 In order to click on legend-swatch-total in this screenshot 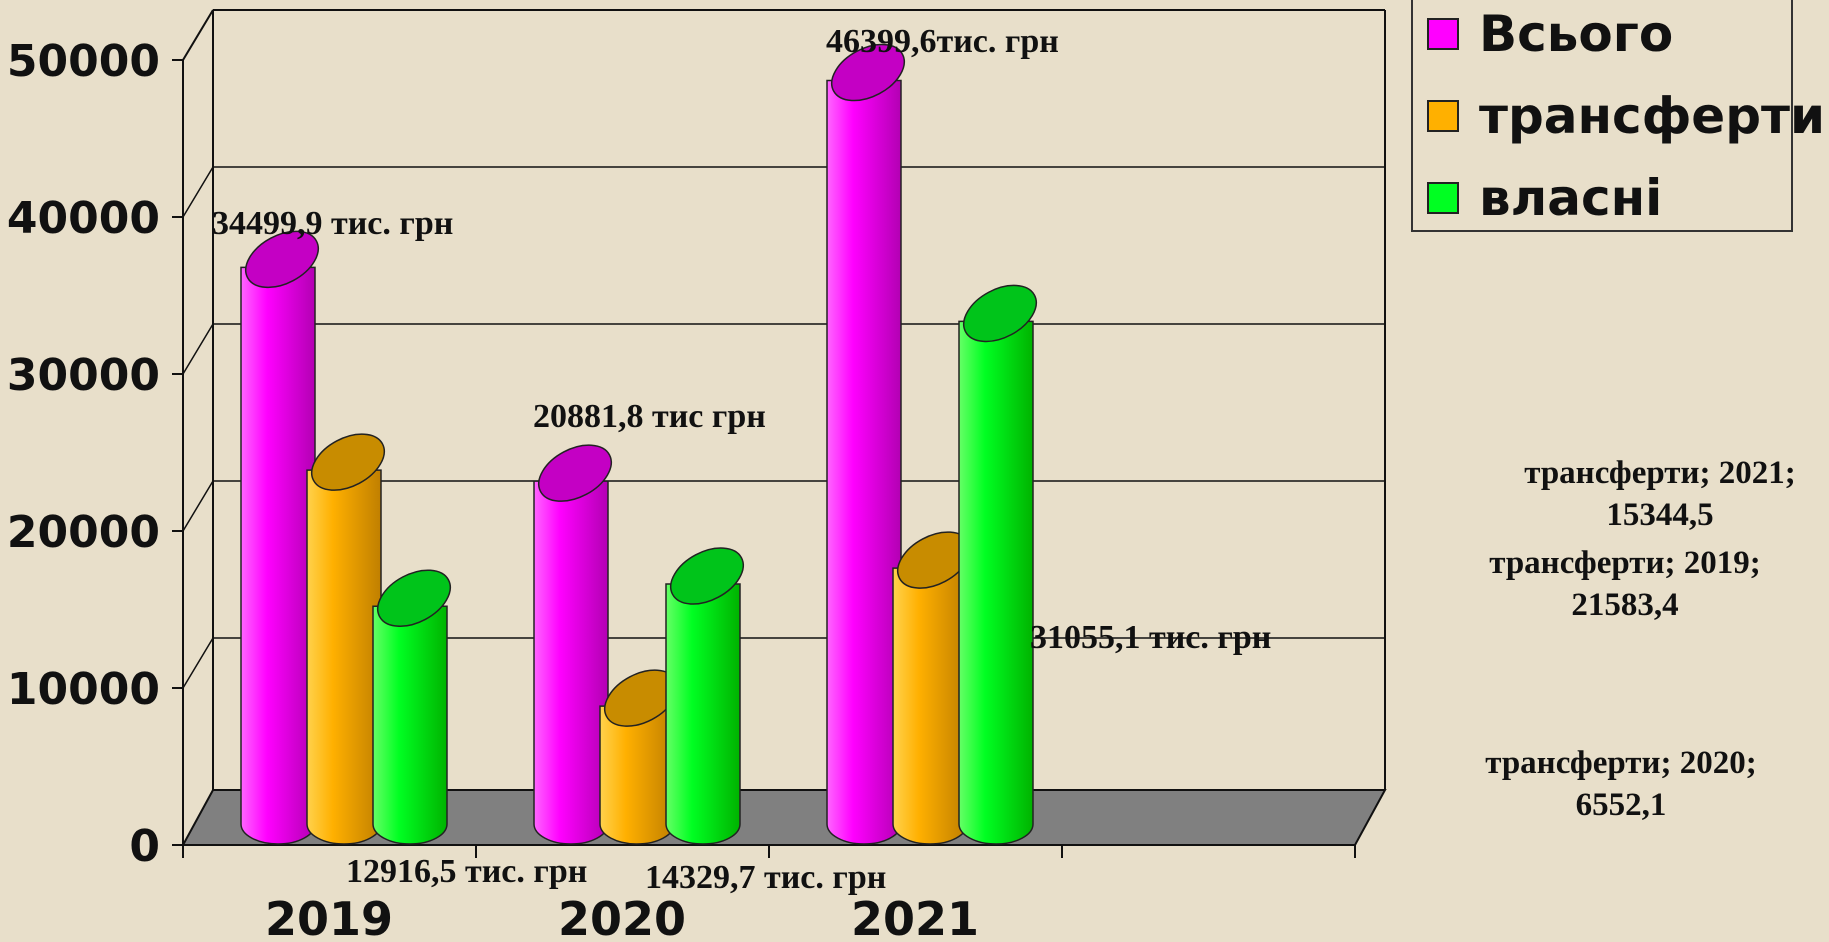, I will do `click(1443, 34)`.